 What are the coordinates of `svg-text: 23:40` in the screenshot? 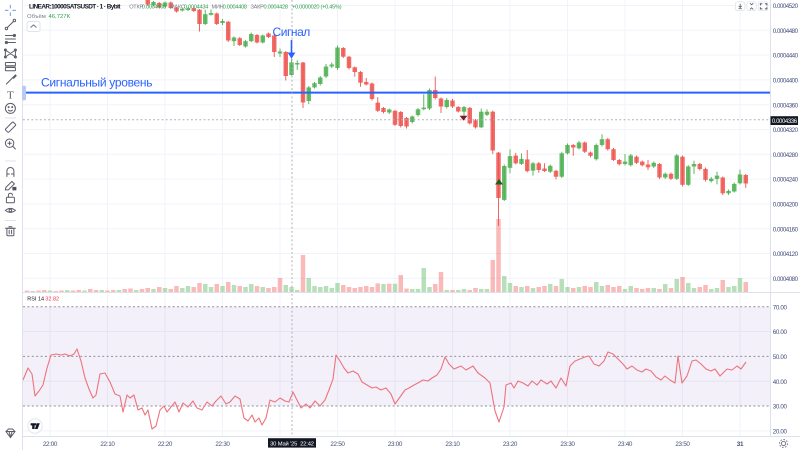 It's located at (625, 444).